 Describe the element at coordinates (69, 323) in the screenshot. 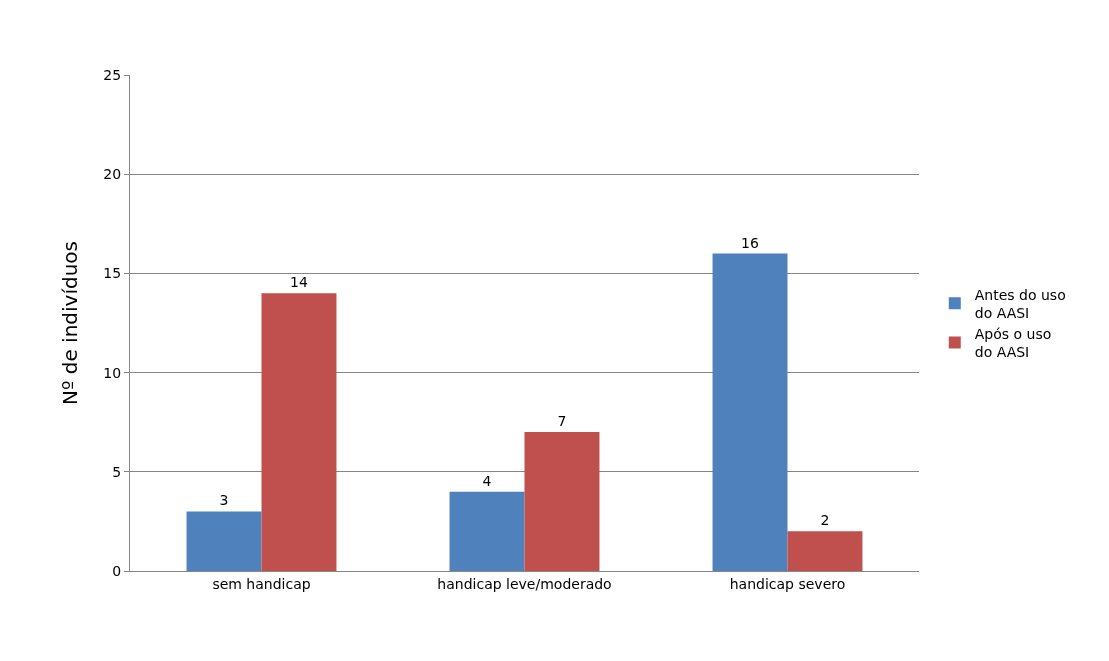

I see `y-axis-title: Nº de indivíduos` at that location.